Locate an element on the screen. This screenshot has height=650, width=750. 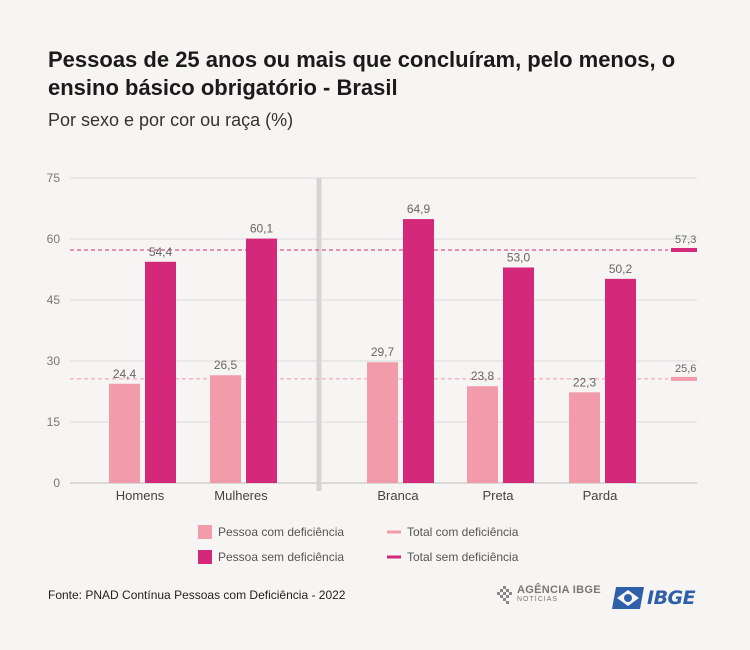
x-tick-label: Mulheres is located at coordinates (241, 495).